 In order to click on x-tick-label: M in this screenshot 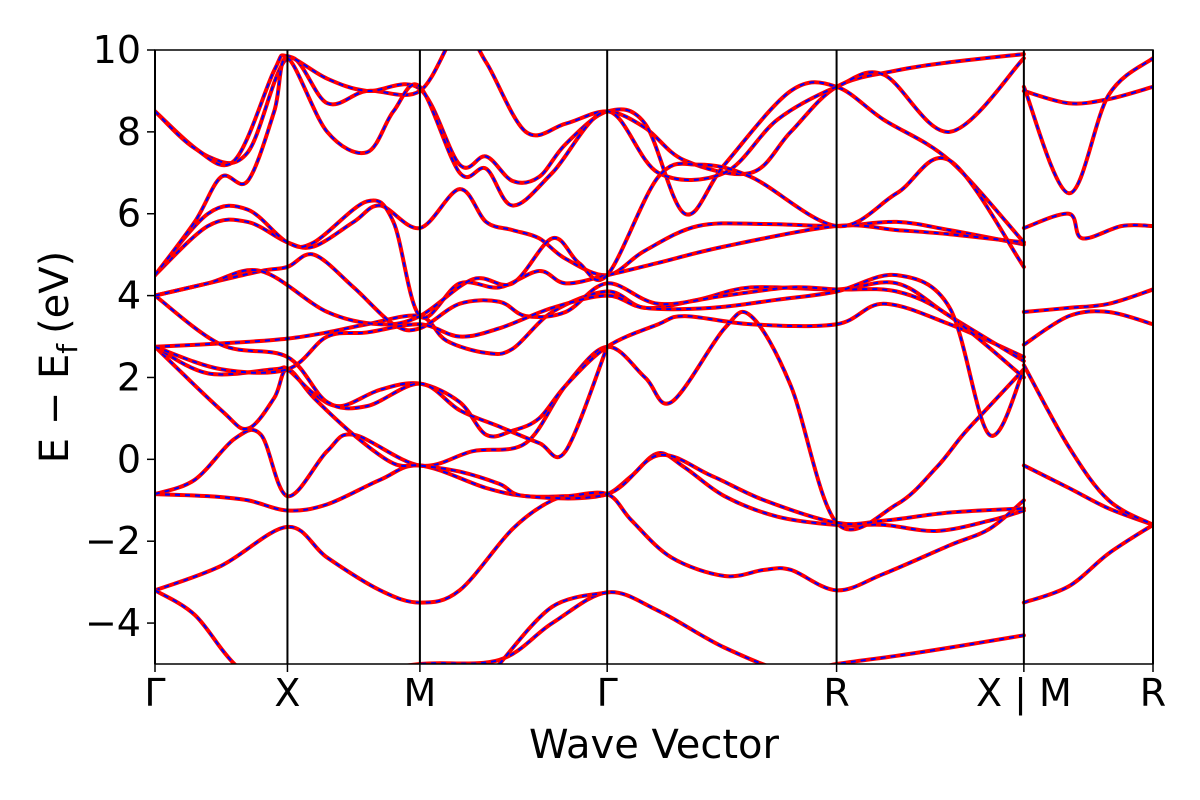, I will do `click(419, 693)`.